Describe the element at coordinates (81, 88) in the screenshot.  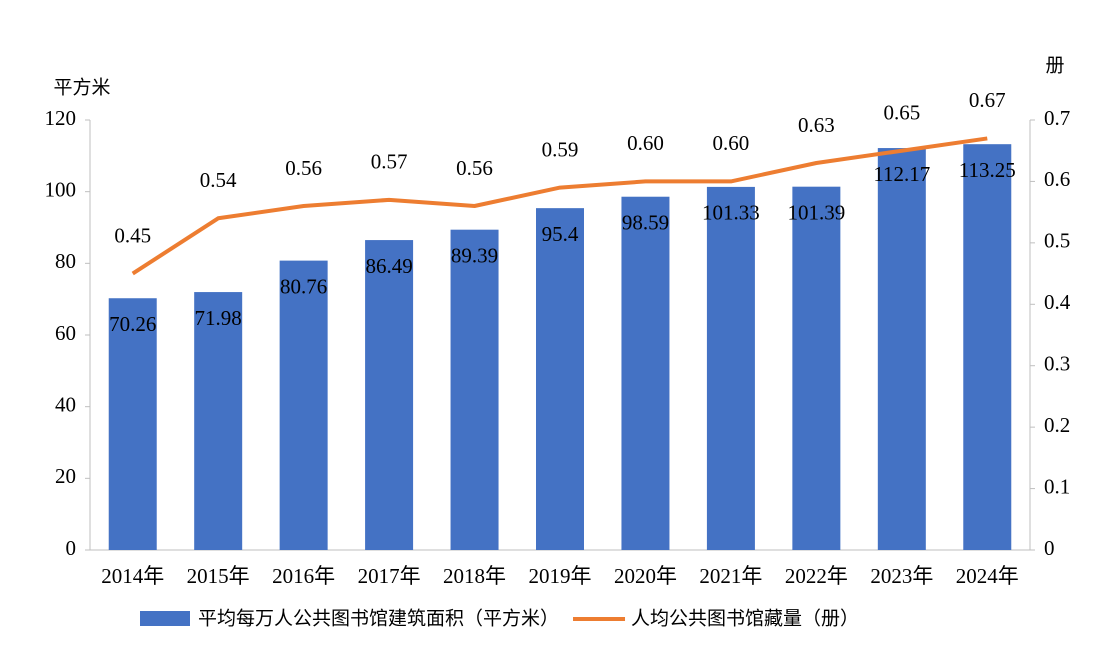
I see `y-axis-label: 平方米` at that location.